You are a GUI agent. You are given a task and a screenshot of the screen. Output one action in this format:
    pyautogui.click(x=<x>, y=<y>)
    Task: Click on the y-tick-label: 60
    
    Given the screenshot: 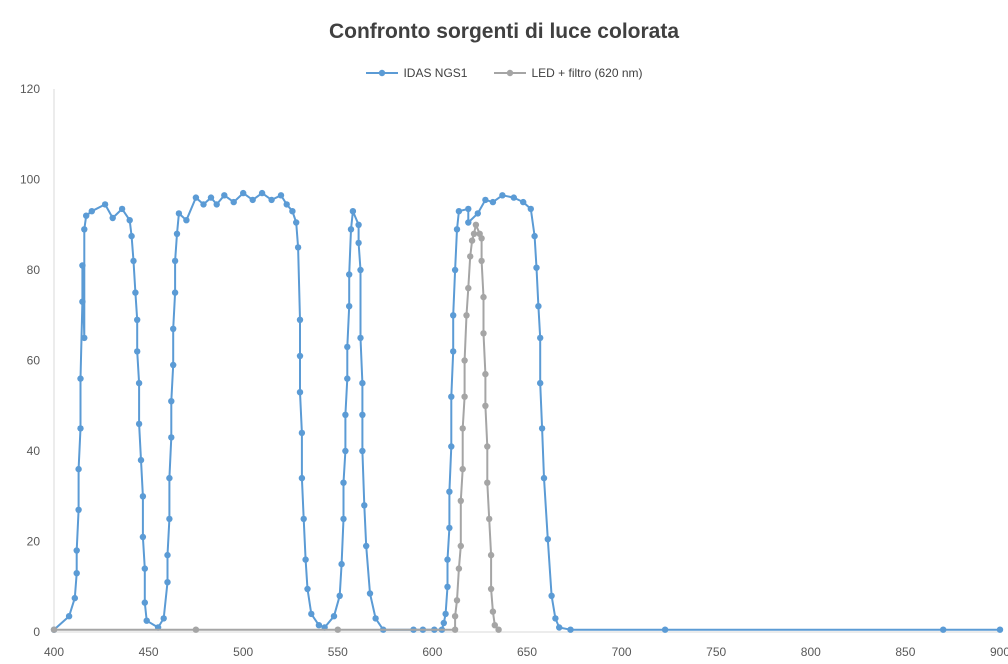 What is the action you would take?
    pyautogui.click(x=34, y=361)
    